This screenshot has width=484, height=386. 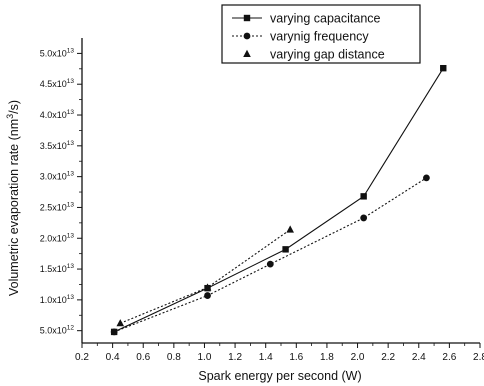 I want to click on series-triangle, so click(x=205, y=276).